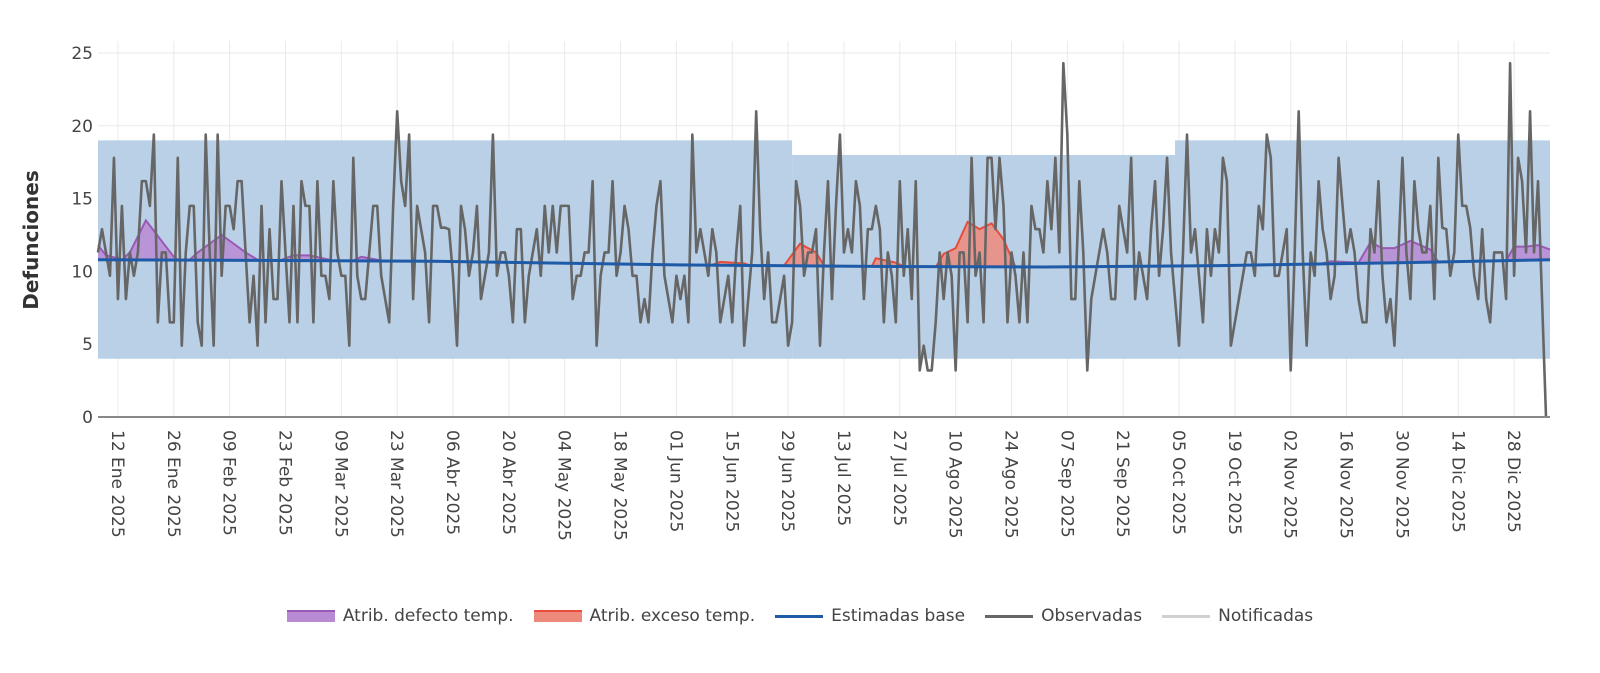  Describe the element at coordinates (731, 481) in the screenshot. I see `x-tick-label: 15 Jun 2025` at that location.